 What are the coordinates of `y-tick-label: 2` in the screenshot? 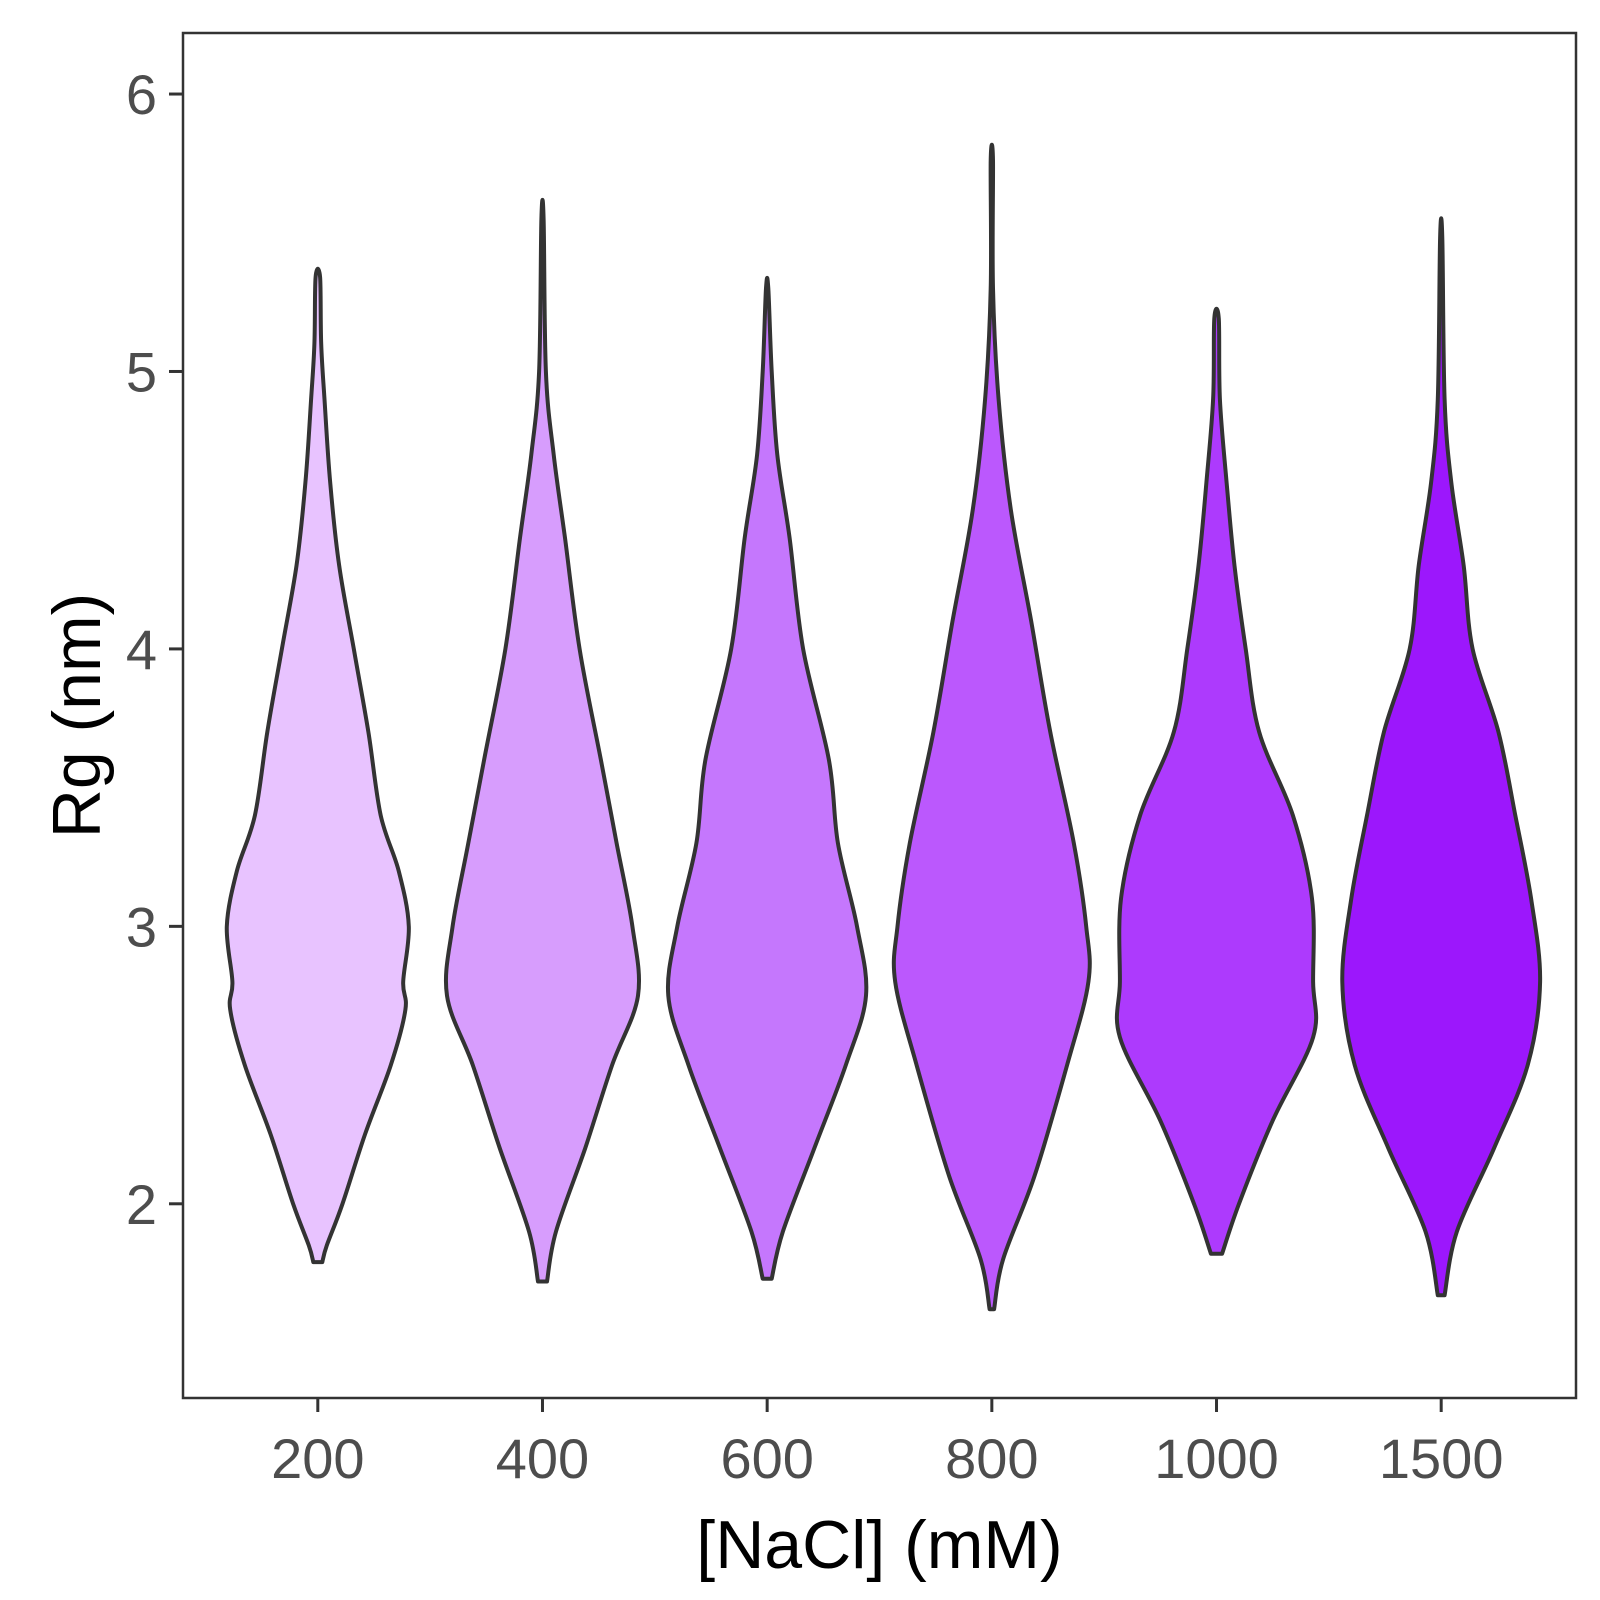 It's located at (141, 1204).